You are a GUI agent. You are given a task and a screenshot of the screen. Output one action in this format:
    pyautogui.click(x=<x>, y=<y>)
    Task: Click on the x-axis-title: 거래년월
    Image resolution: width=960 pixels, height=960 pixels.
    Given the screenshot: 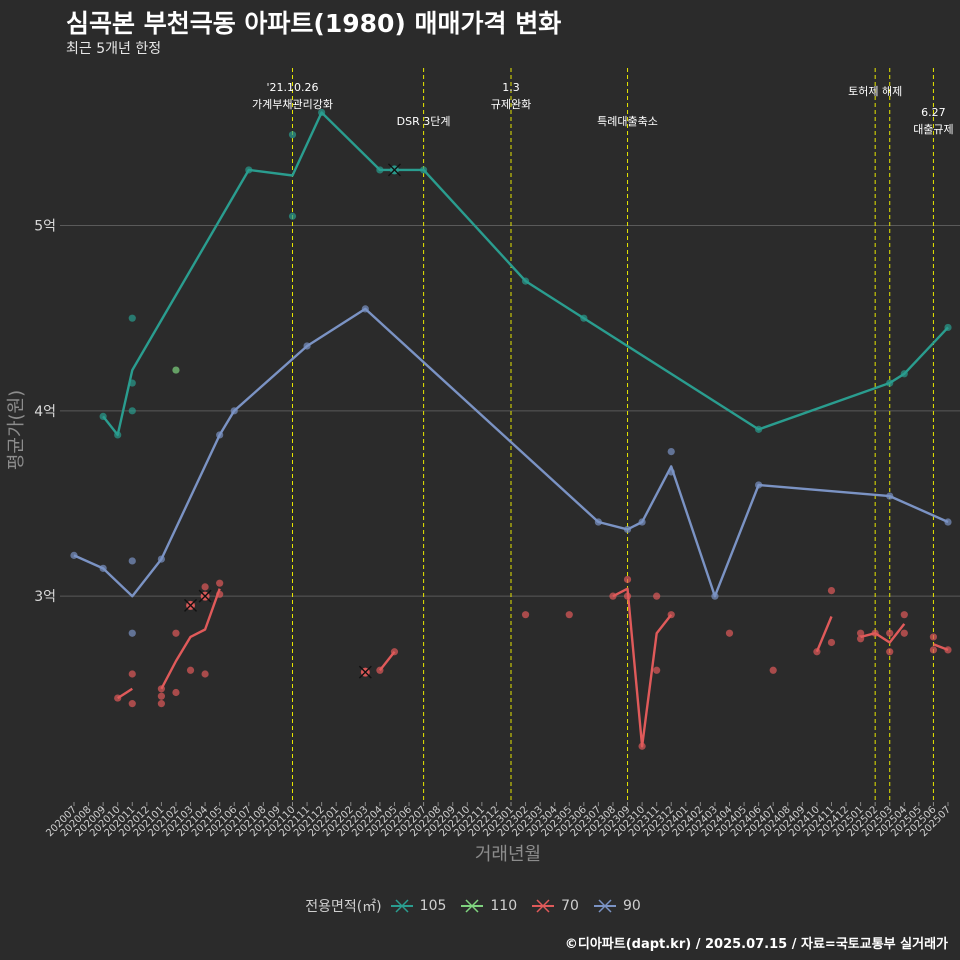 What is the action you would take?
    pyautogui.click(x=508, y=854)
    